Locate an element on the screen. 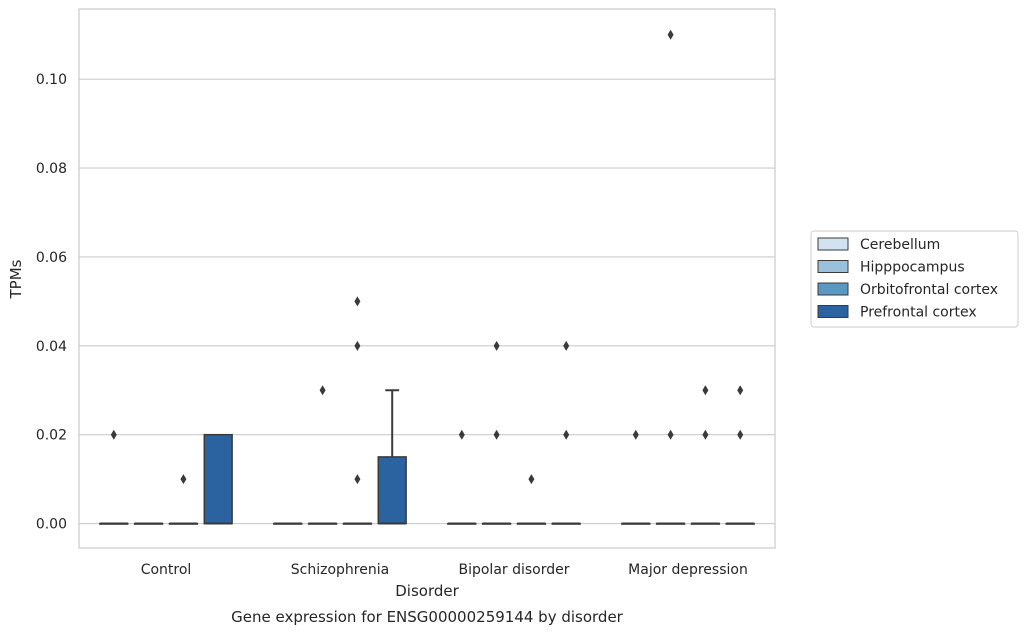 This screenshot has height=634, width=1028. legend-item: Orbitofrontal cortex is located at coordinates (907, 290).